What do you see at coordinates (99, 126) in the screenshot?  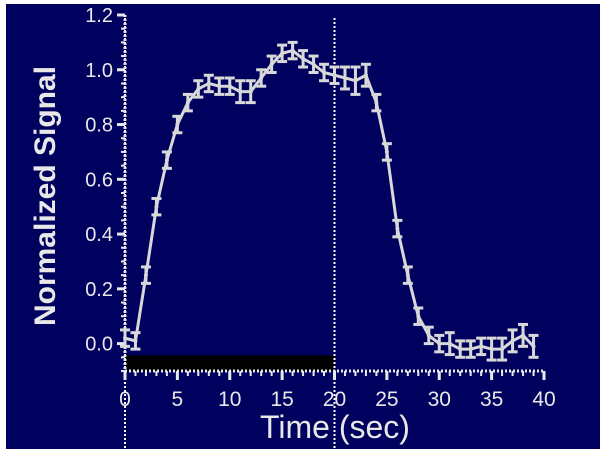 I see `y-tick-label: 0.8` at bounding box center [99, 126].